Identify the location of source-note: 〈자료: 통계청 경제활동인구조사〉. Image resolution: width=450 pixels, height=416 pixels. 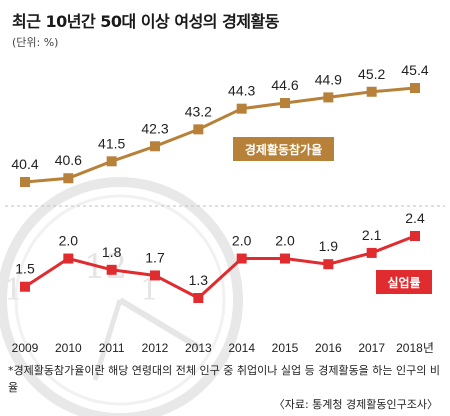
(355, 404).